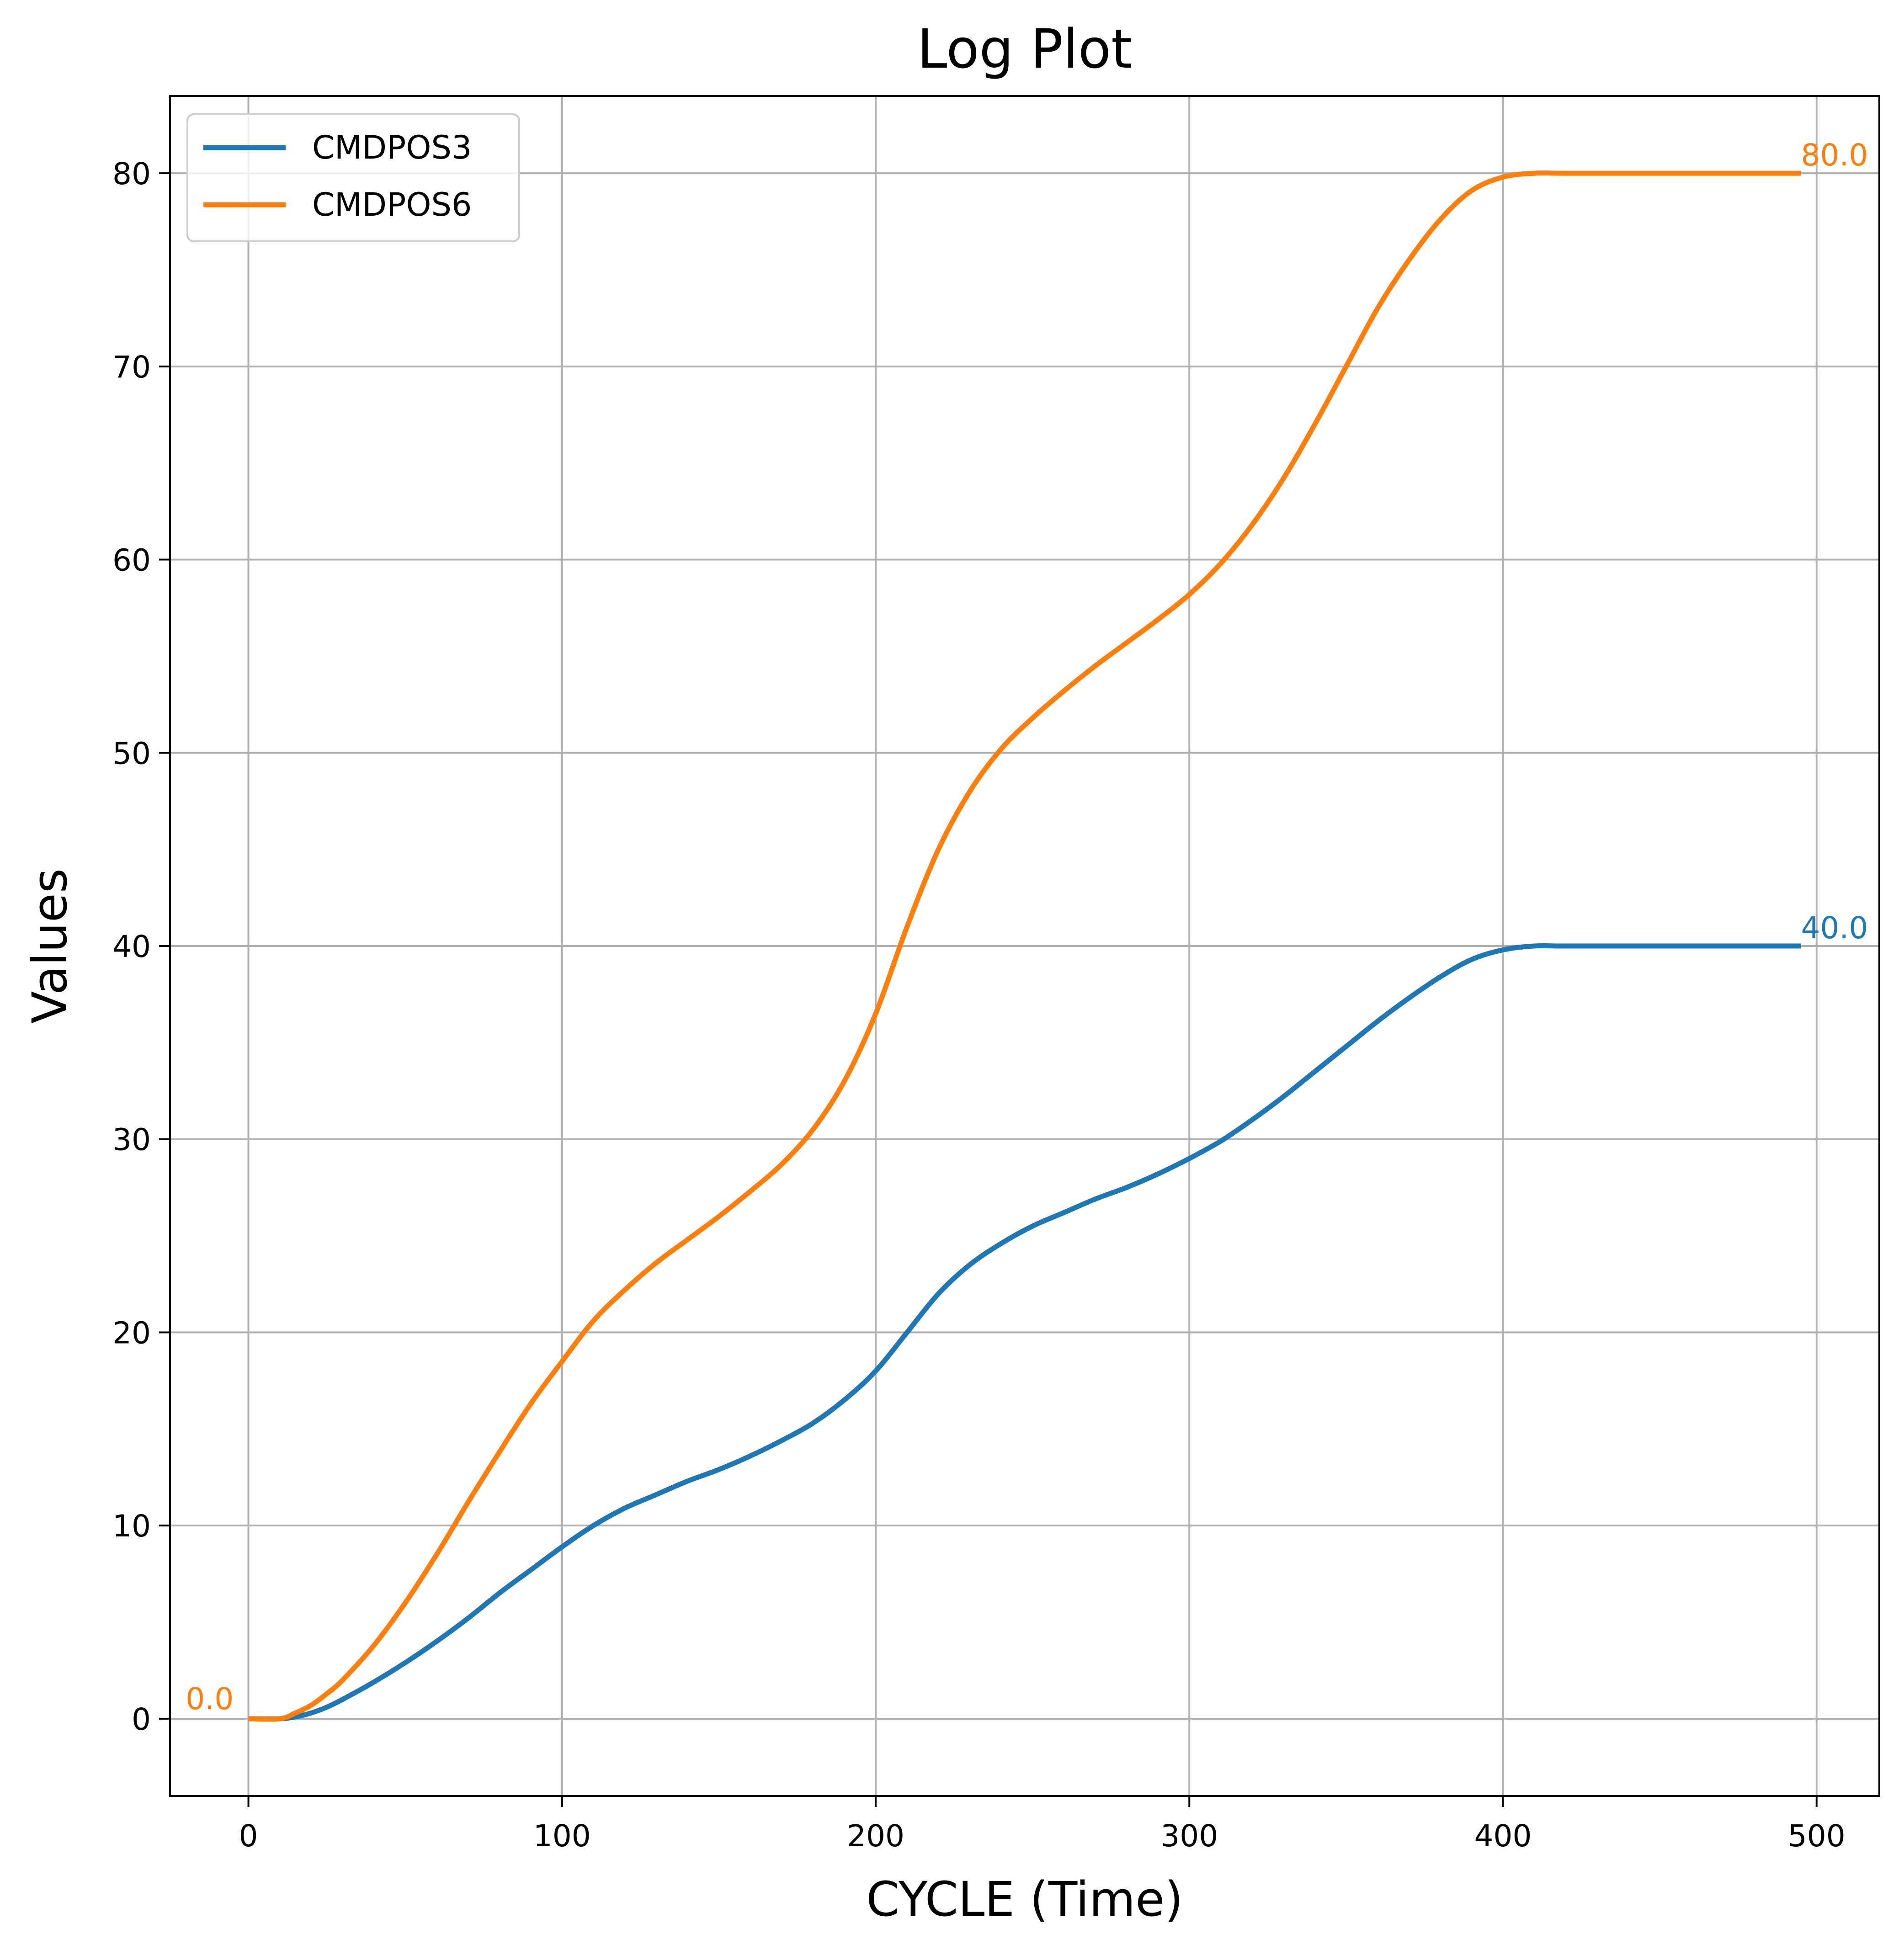 This screenshot has width=1904, height=1945. Describe the element at coordinates (132, 1333) in the screenshot. I see `y-tick-label: 20` at that location.